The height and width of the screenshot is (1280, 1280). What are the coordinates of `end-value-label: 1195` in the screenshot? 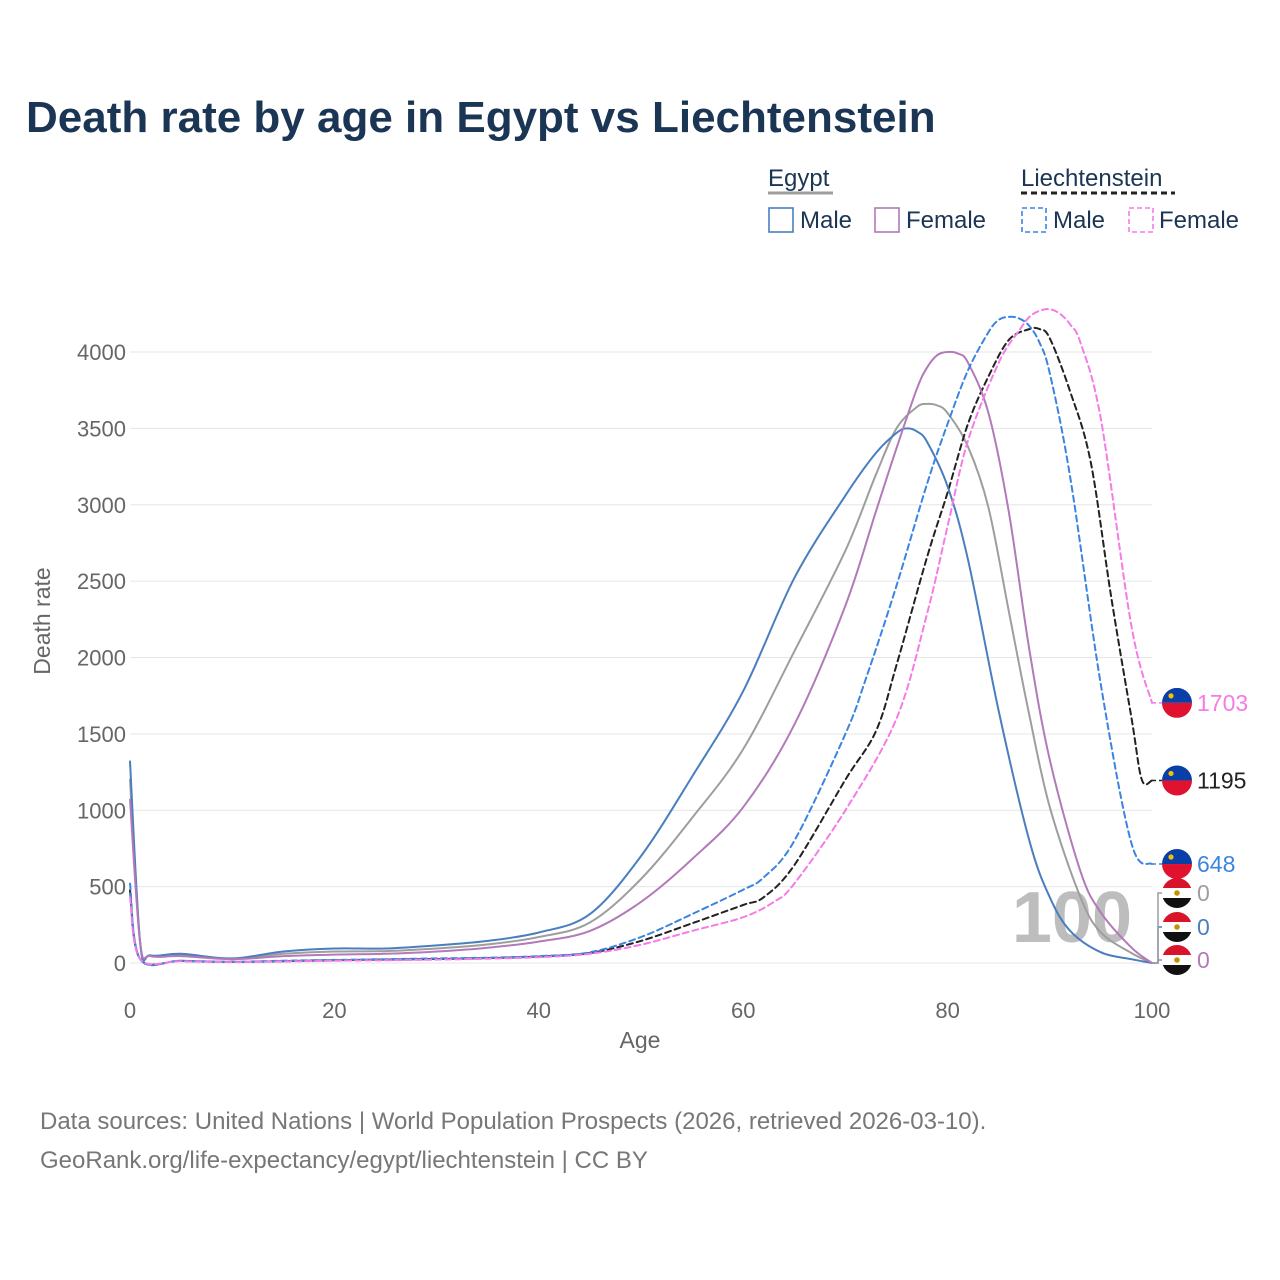 It's located at (1221, 780).